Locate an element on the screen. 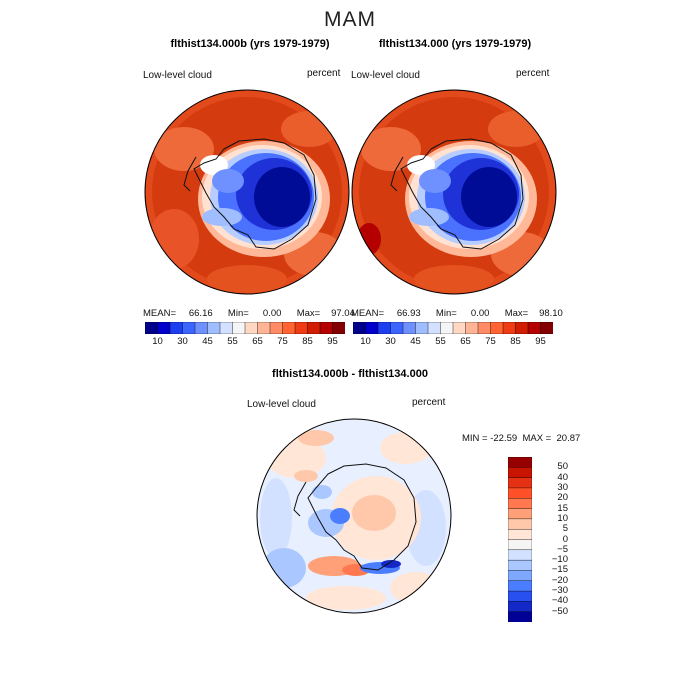 The height and width of the screenshot is (700, 700). right-min-value: 0.00 is located at coordinates (480, 313).